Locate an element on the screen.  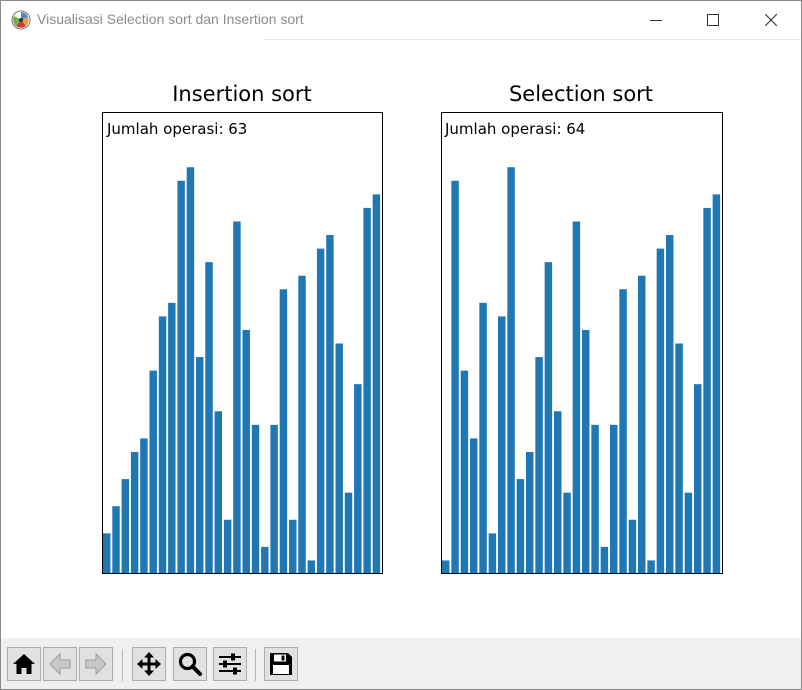
forward-button is located at coordinates (96, 664).